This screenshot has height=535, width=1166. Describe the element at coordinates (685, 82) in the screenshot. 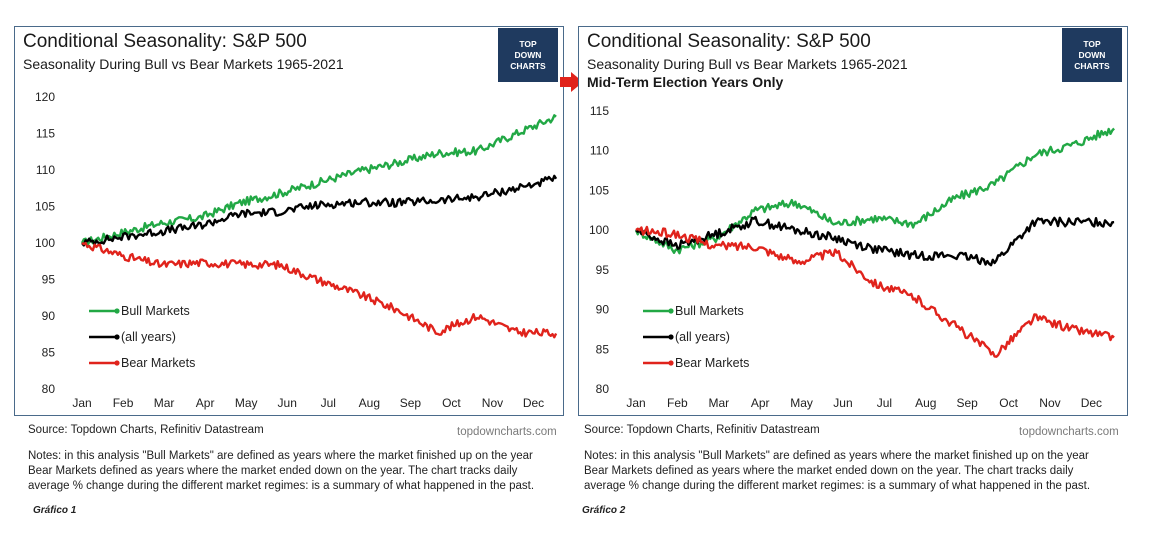

I see `chart-highlight: Mid-Term Election Years Only` at that location.